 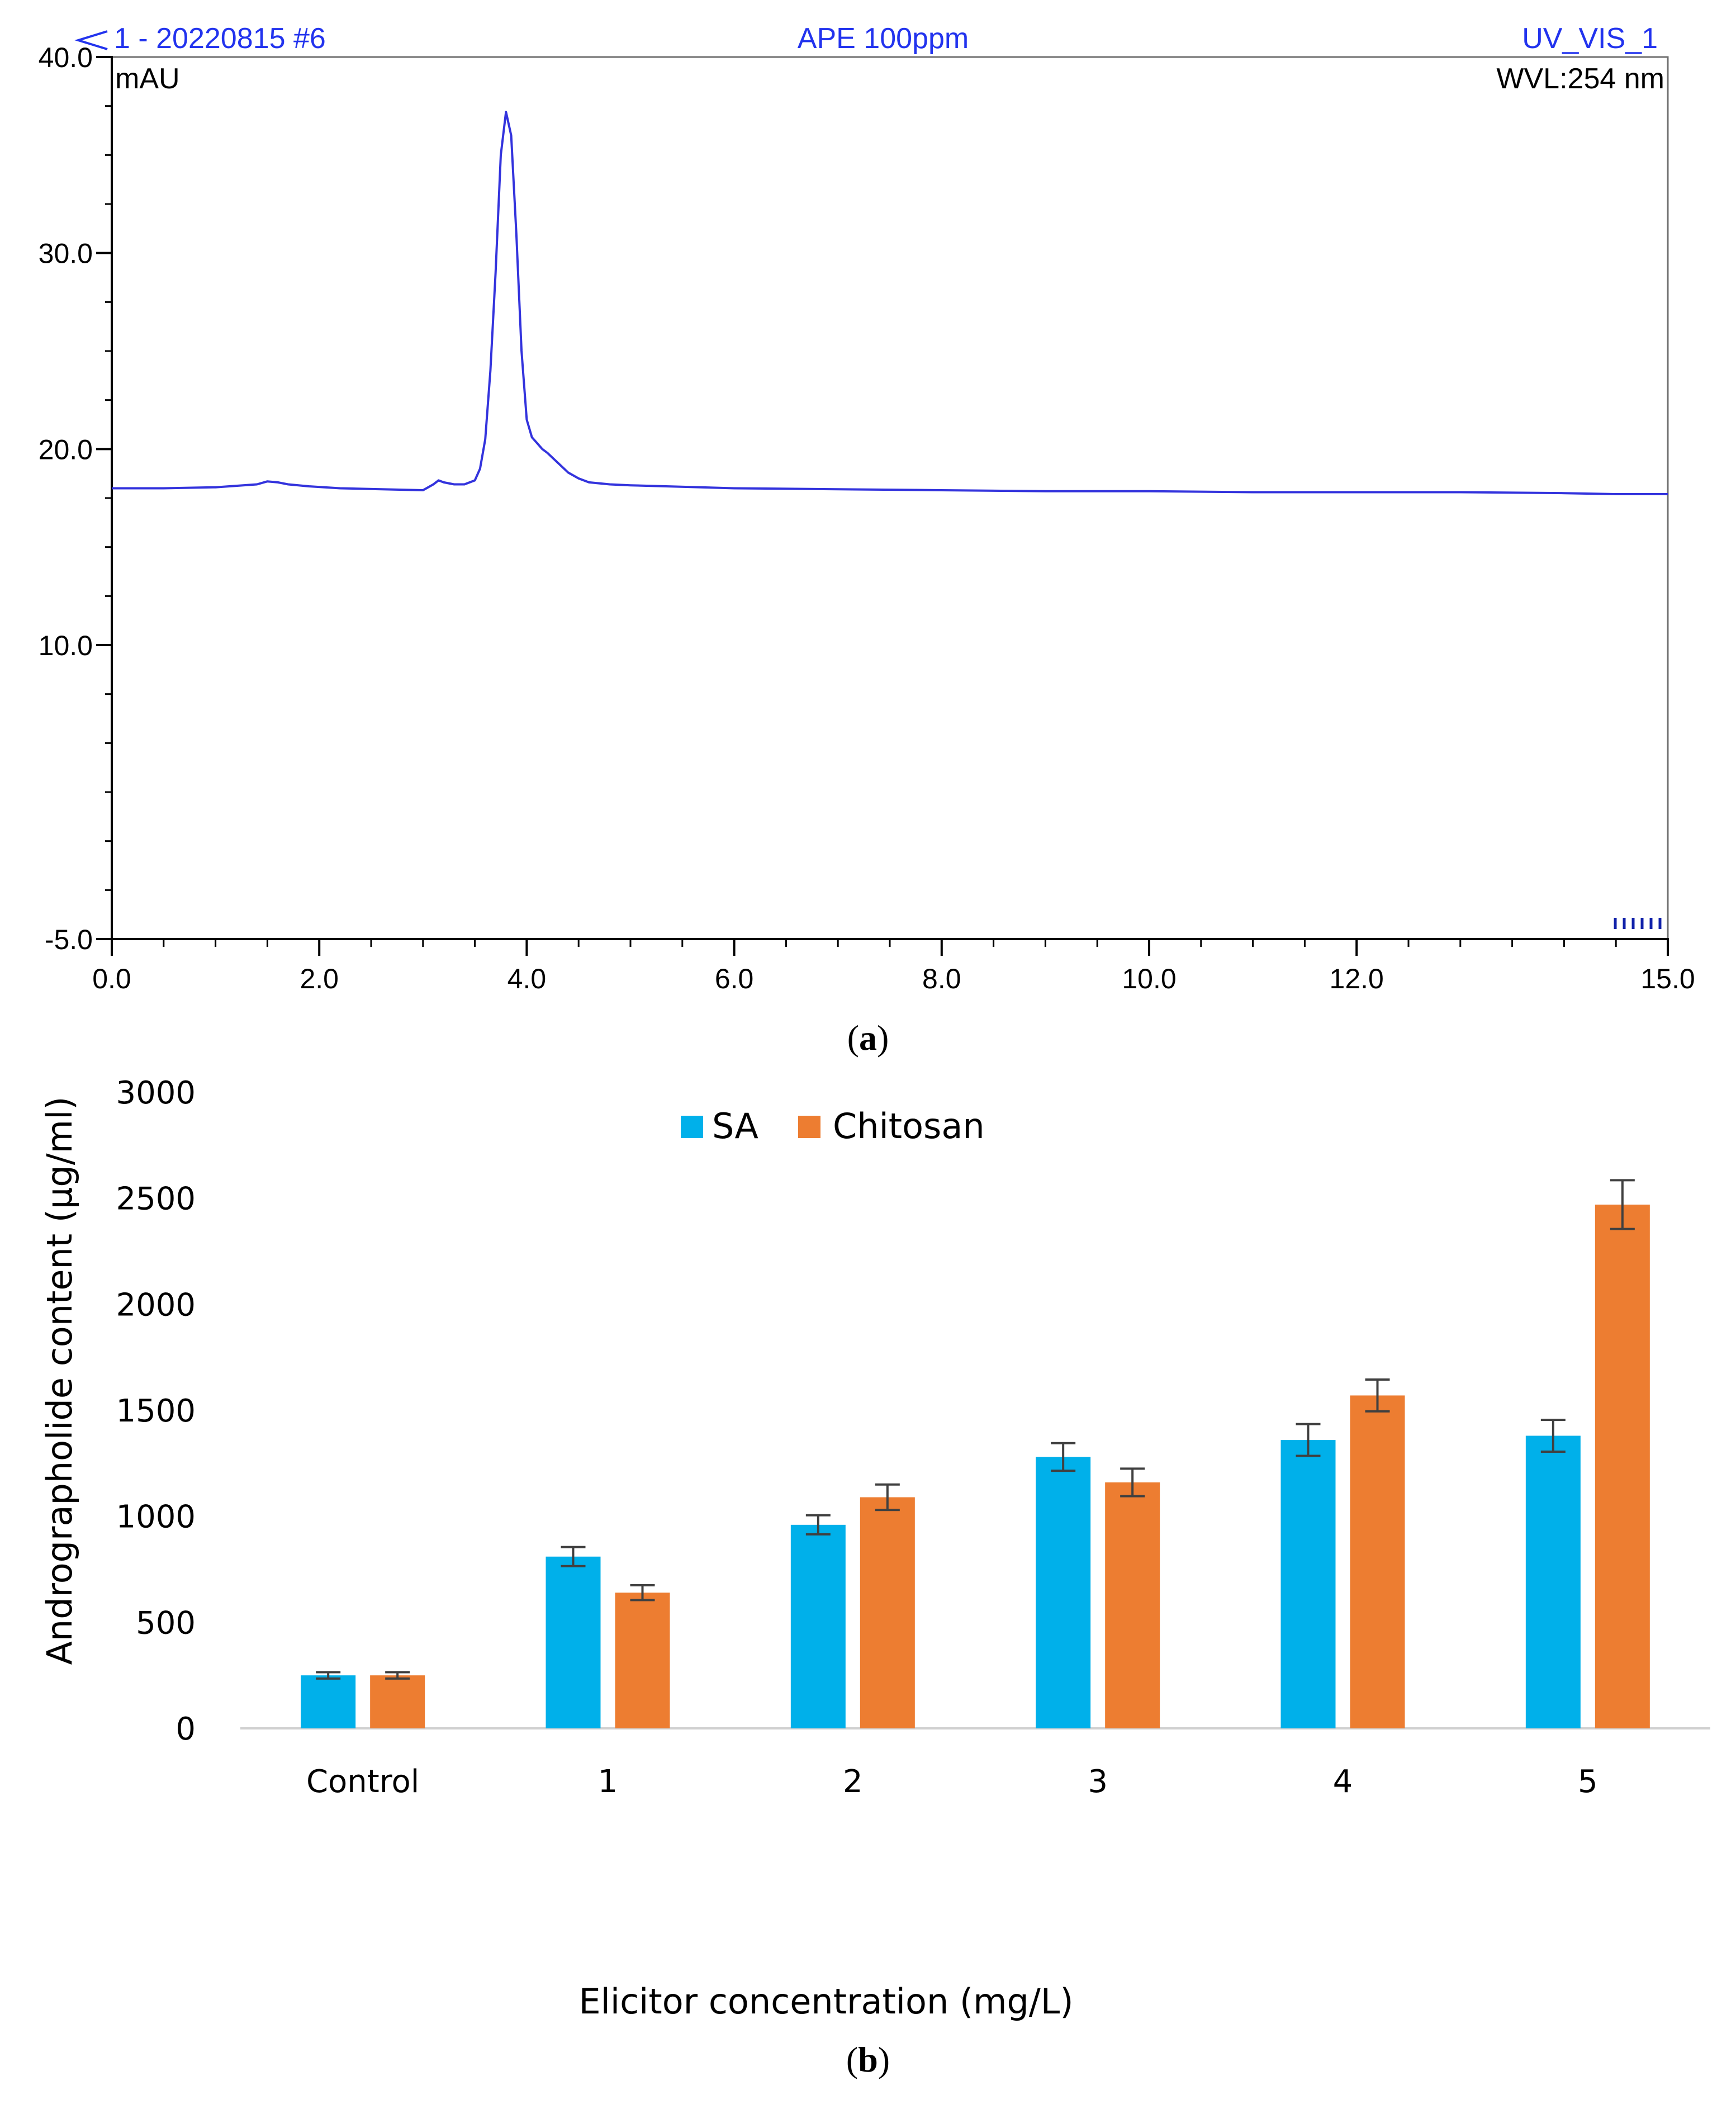 I want to click on bar-chart-y-tick-label: 1000, so click(x=156, y=1517).